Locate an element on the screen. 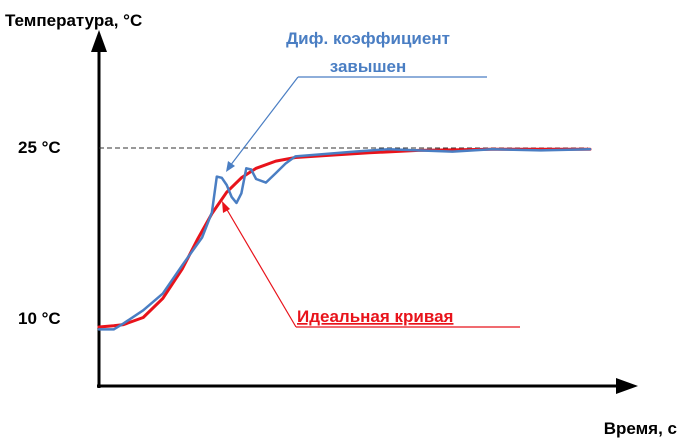 The height and width of the screenshot is (441, 685). annotation-high-derivative-arrowhead is located at coordinates (230, 166).